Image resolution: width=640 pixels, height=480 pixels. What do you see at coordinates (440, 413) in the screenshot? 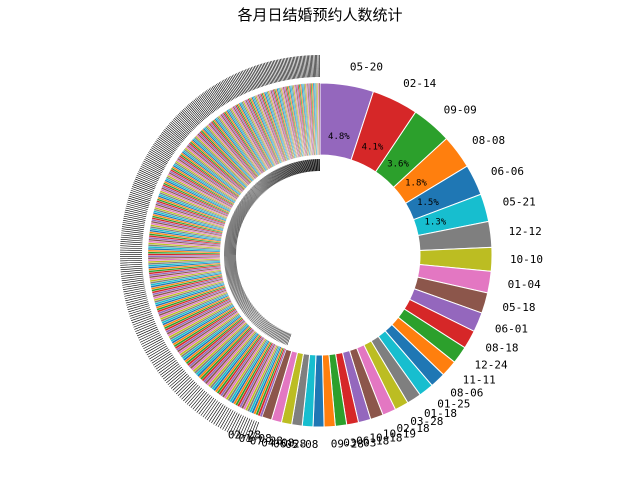
I see `slice-label: 01-18` at bounding box center [440, 413].